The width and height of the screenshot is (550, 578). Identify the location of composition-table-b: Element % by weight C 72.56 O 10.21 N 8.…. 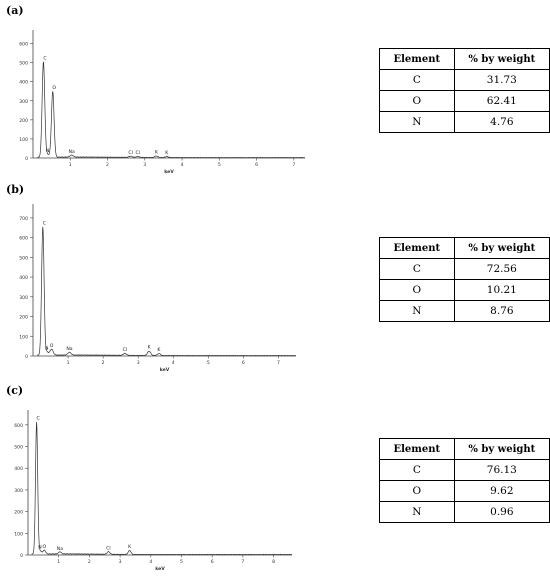
(464, 279).